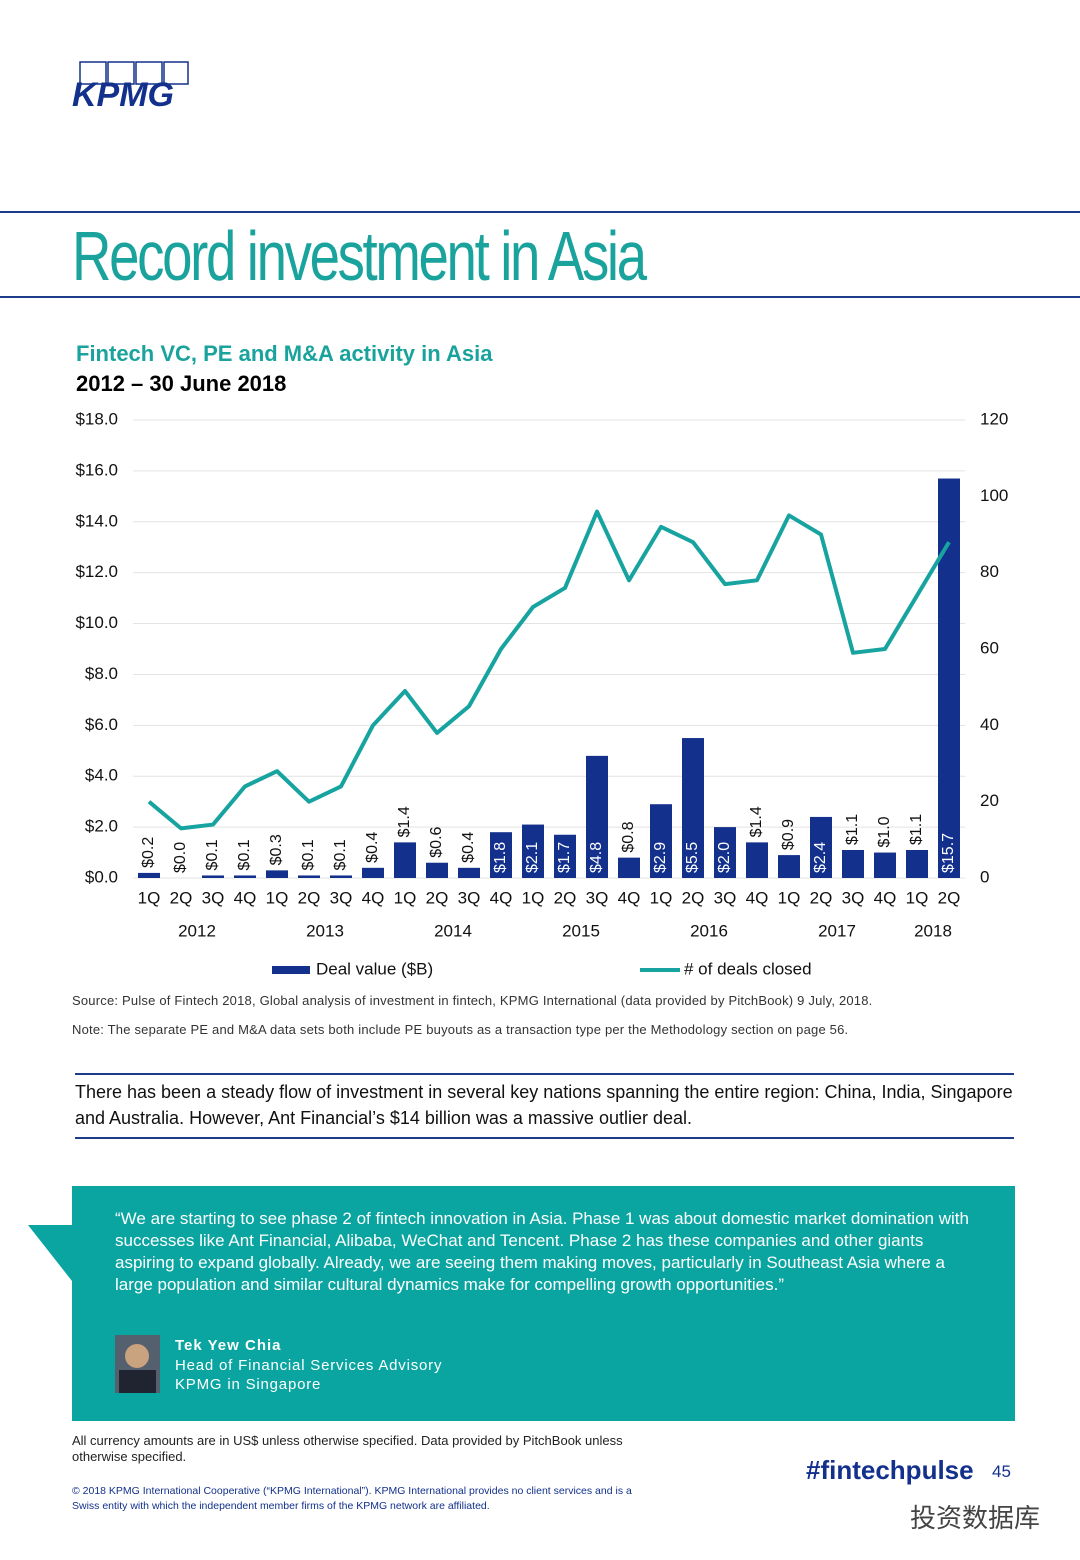  What do you see at coordinates (96, 418) in the screenshot?
I see `y-tick-label: $18.0` at bounding box center [96, 418].